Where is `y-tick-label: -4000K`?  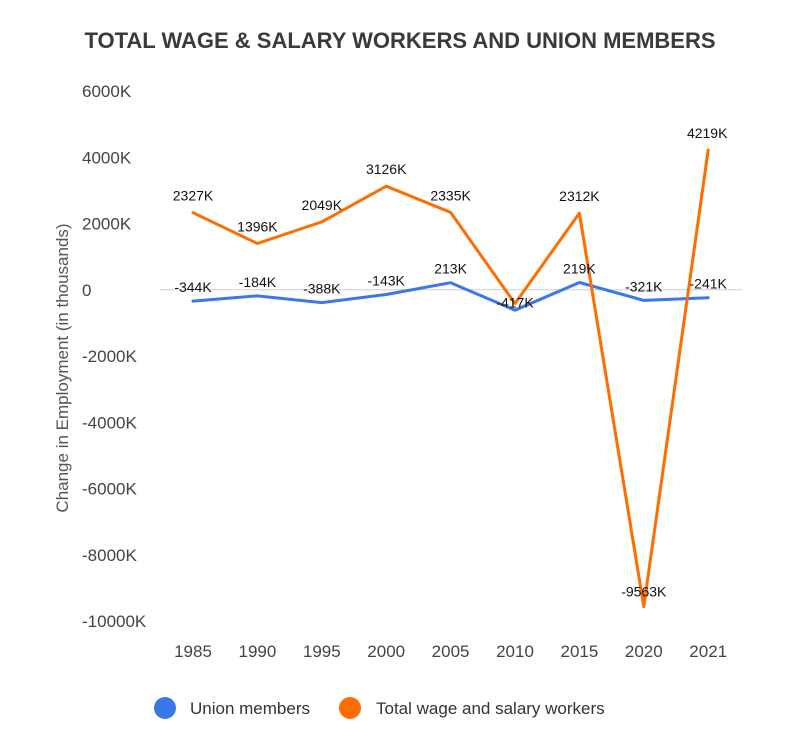 y-tick-label: -4000K is located at coordinates (109, 422).